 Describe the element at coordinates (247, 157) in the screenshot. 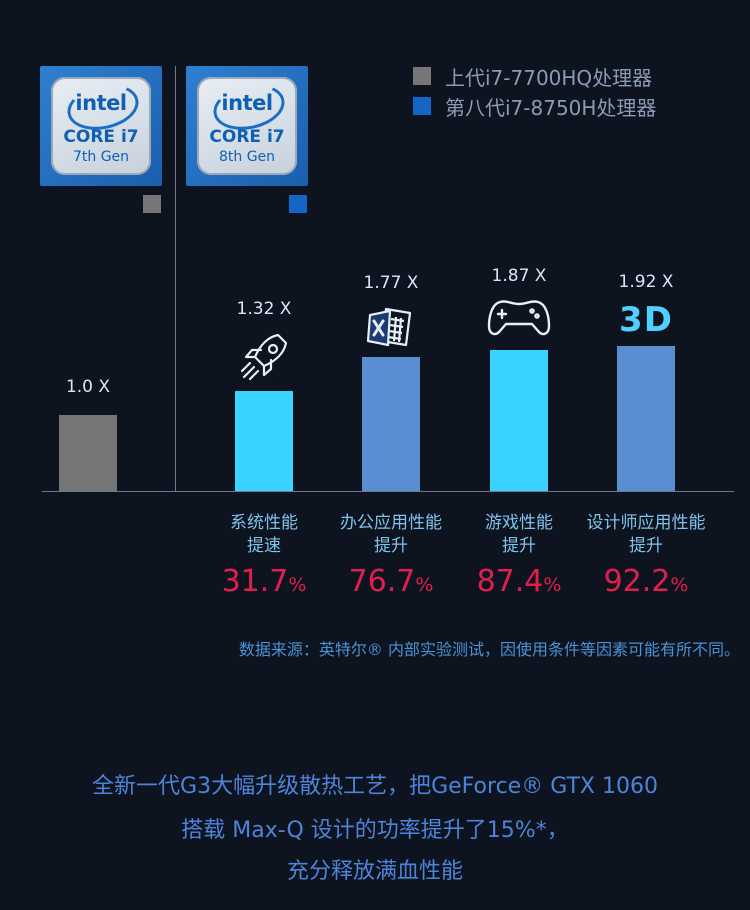

I see `badge-generation: 8th Gen` at that location.